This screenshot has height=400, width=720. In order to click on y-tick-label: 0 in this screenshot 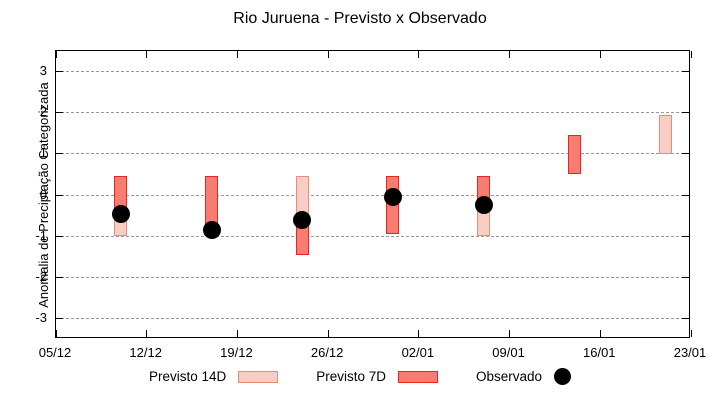, I will do `click(43, 194)`.